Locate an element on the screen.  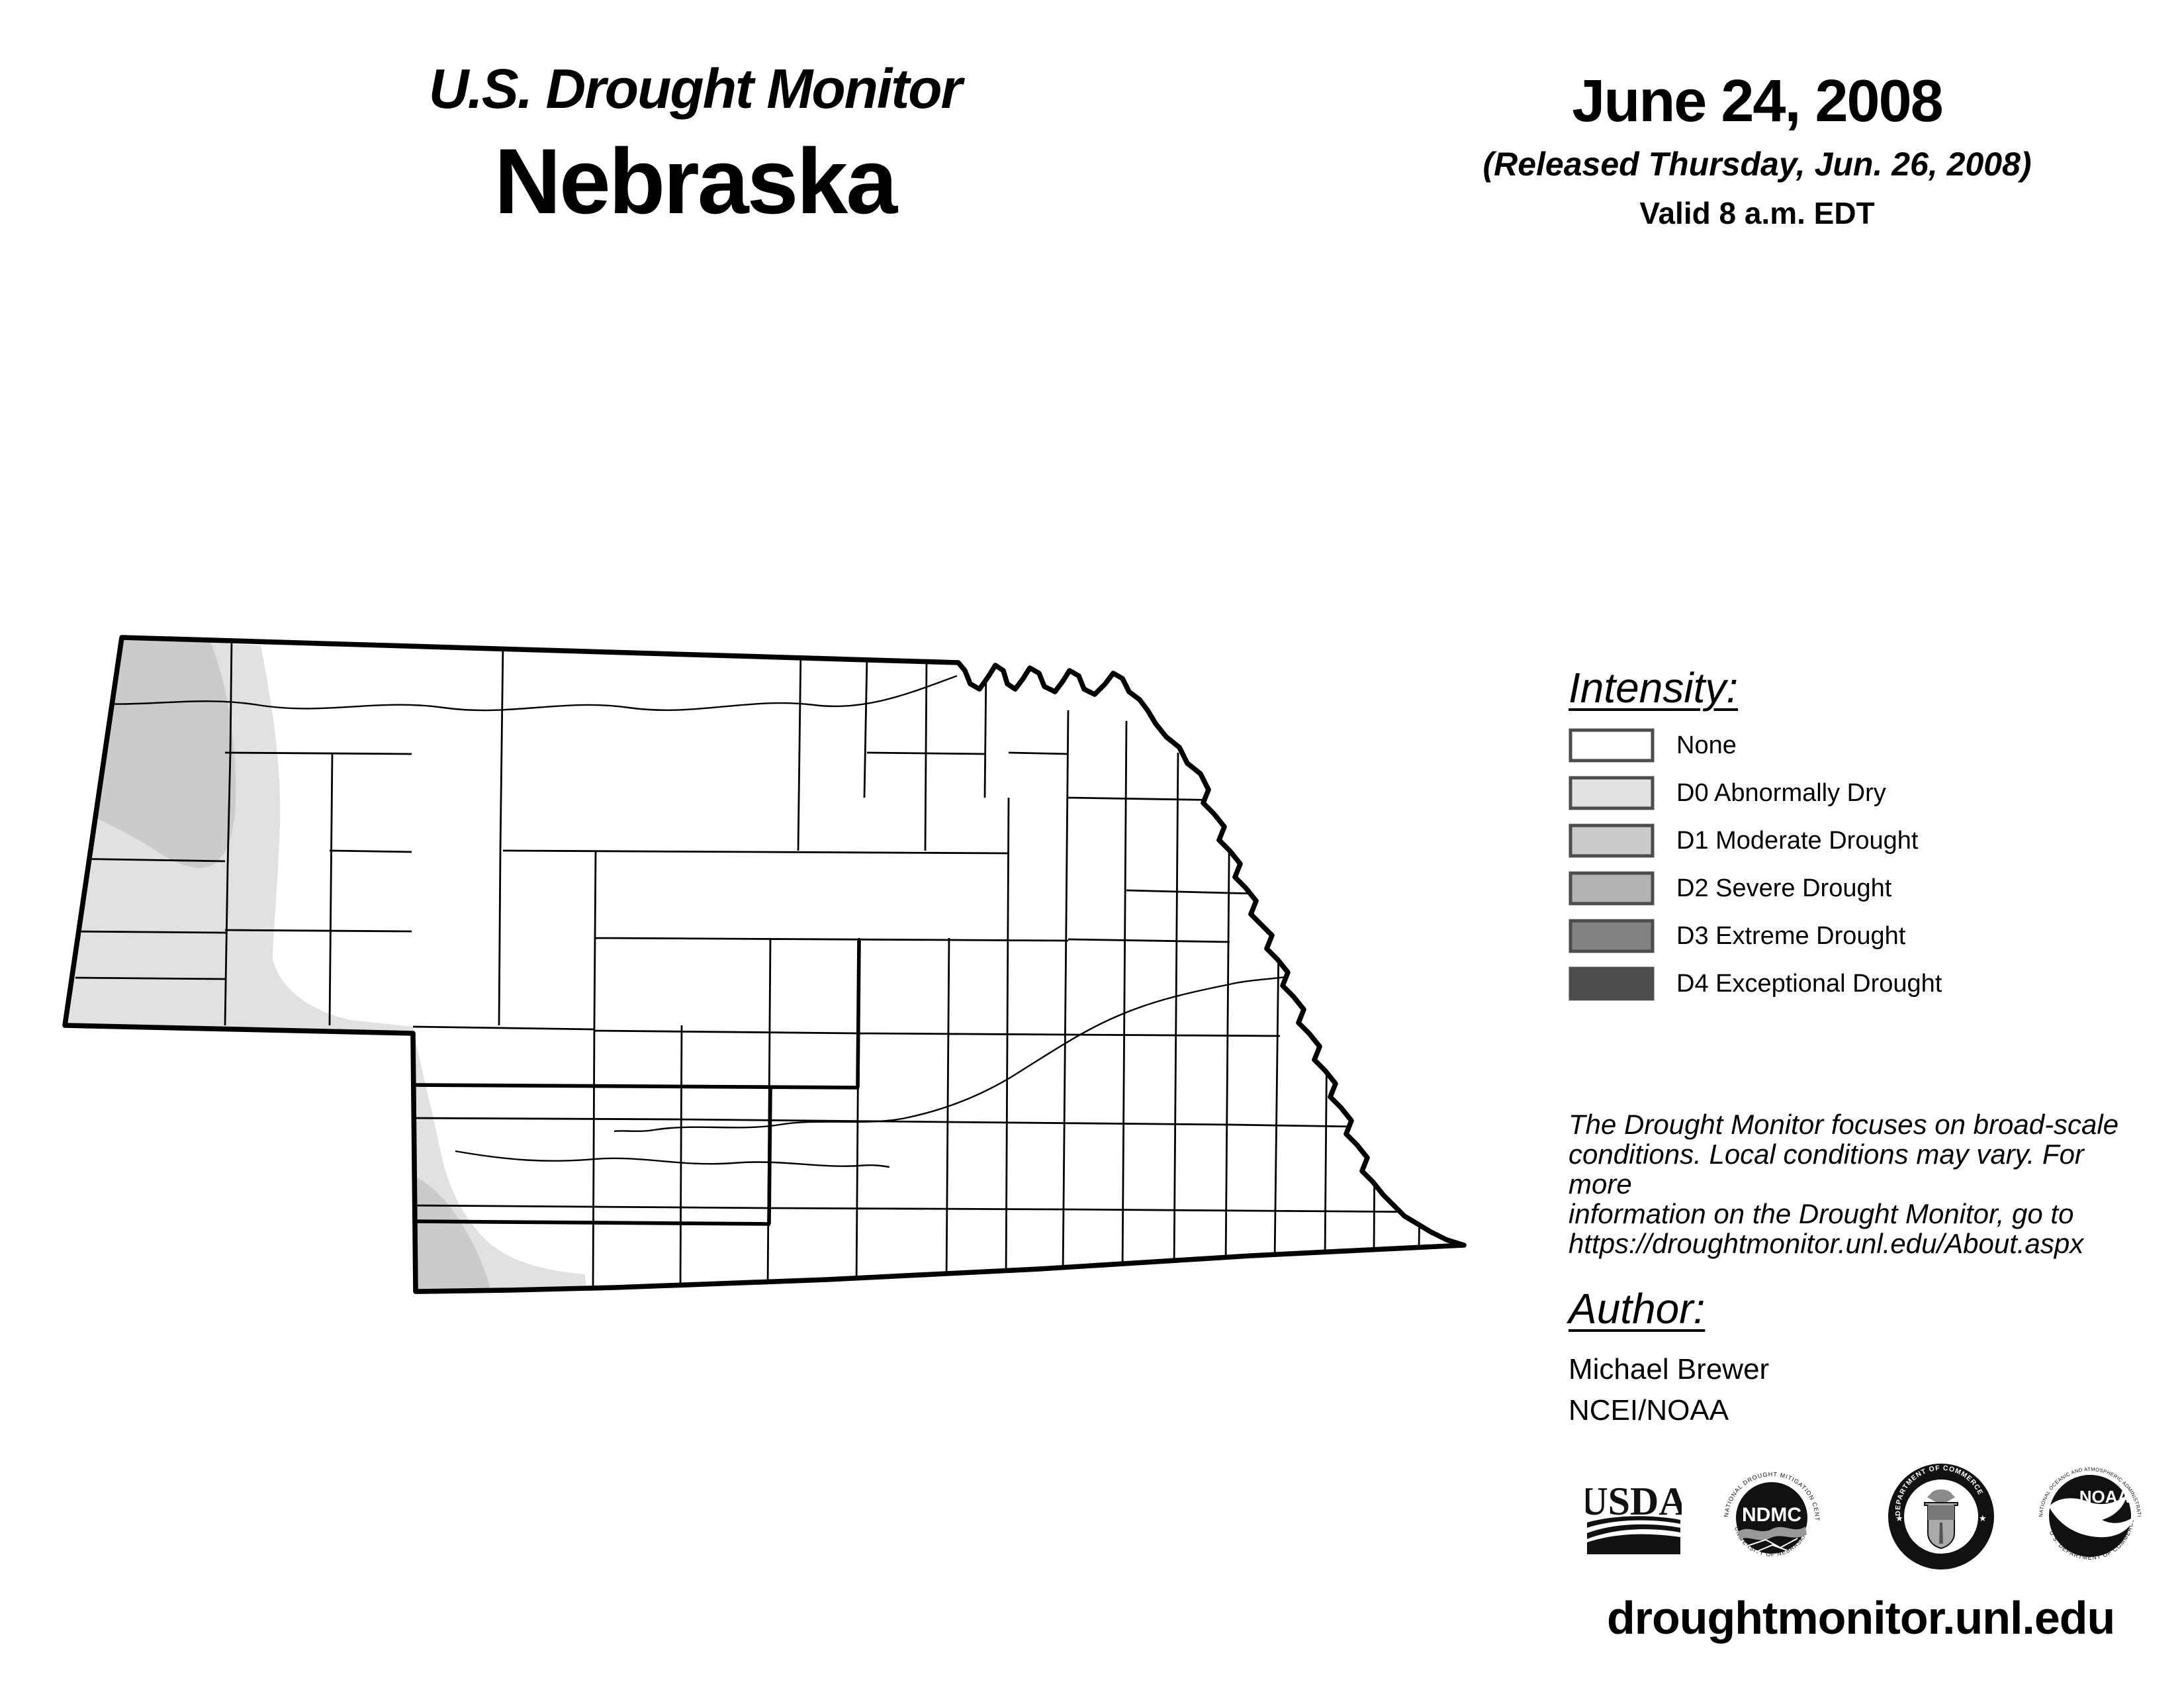
republican-river-line is located at coordinates (672, 1159).